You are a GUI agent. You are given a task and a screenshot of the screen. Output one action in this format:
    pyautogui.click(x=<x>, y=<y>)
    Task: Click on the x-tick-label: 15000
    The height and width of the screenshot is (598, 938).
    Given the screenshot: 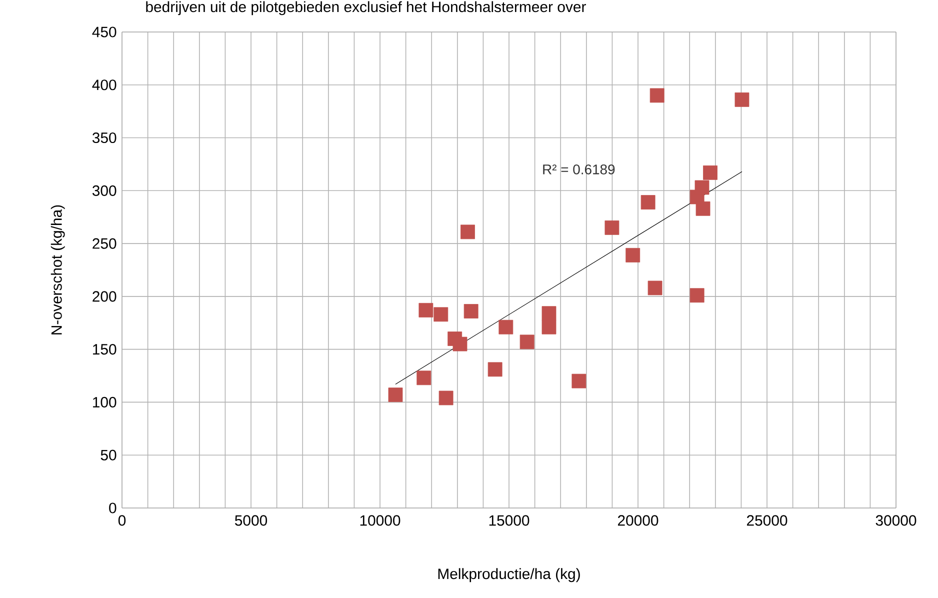 What is the action you would take?
    pyautogui.click(x=509, y=520)
    